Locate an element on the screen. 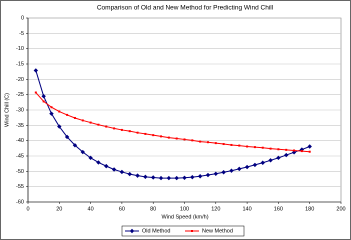 The height and width of the screenshot is (240, 351). legend-label: Old Method is located at coordinates (156, 231).